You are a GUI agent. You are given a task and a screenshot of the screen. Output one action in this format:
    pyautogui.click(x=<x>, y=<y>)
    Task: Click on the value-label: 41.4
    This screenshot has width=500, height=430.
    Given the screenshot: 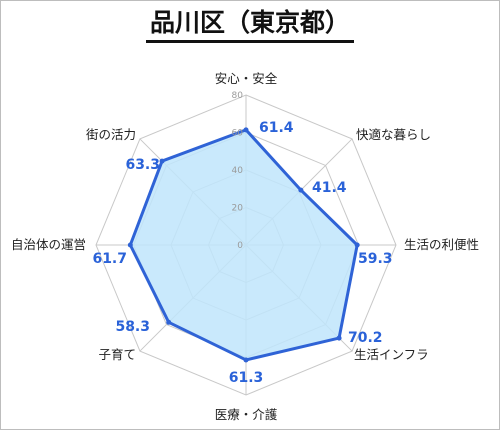 What is the action you would take?
    pyautogui.click(x=329, y=188)
    